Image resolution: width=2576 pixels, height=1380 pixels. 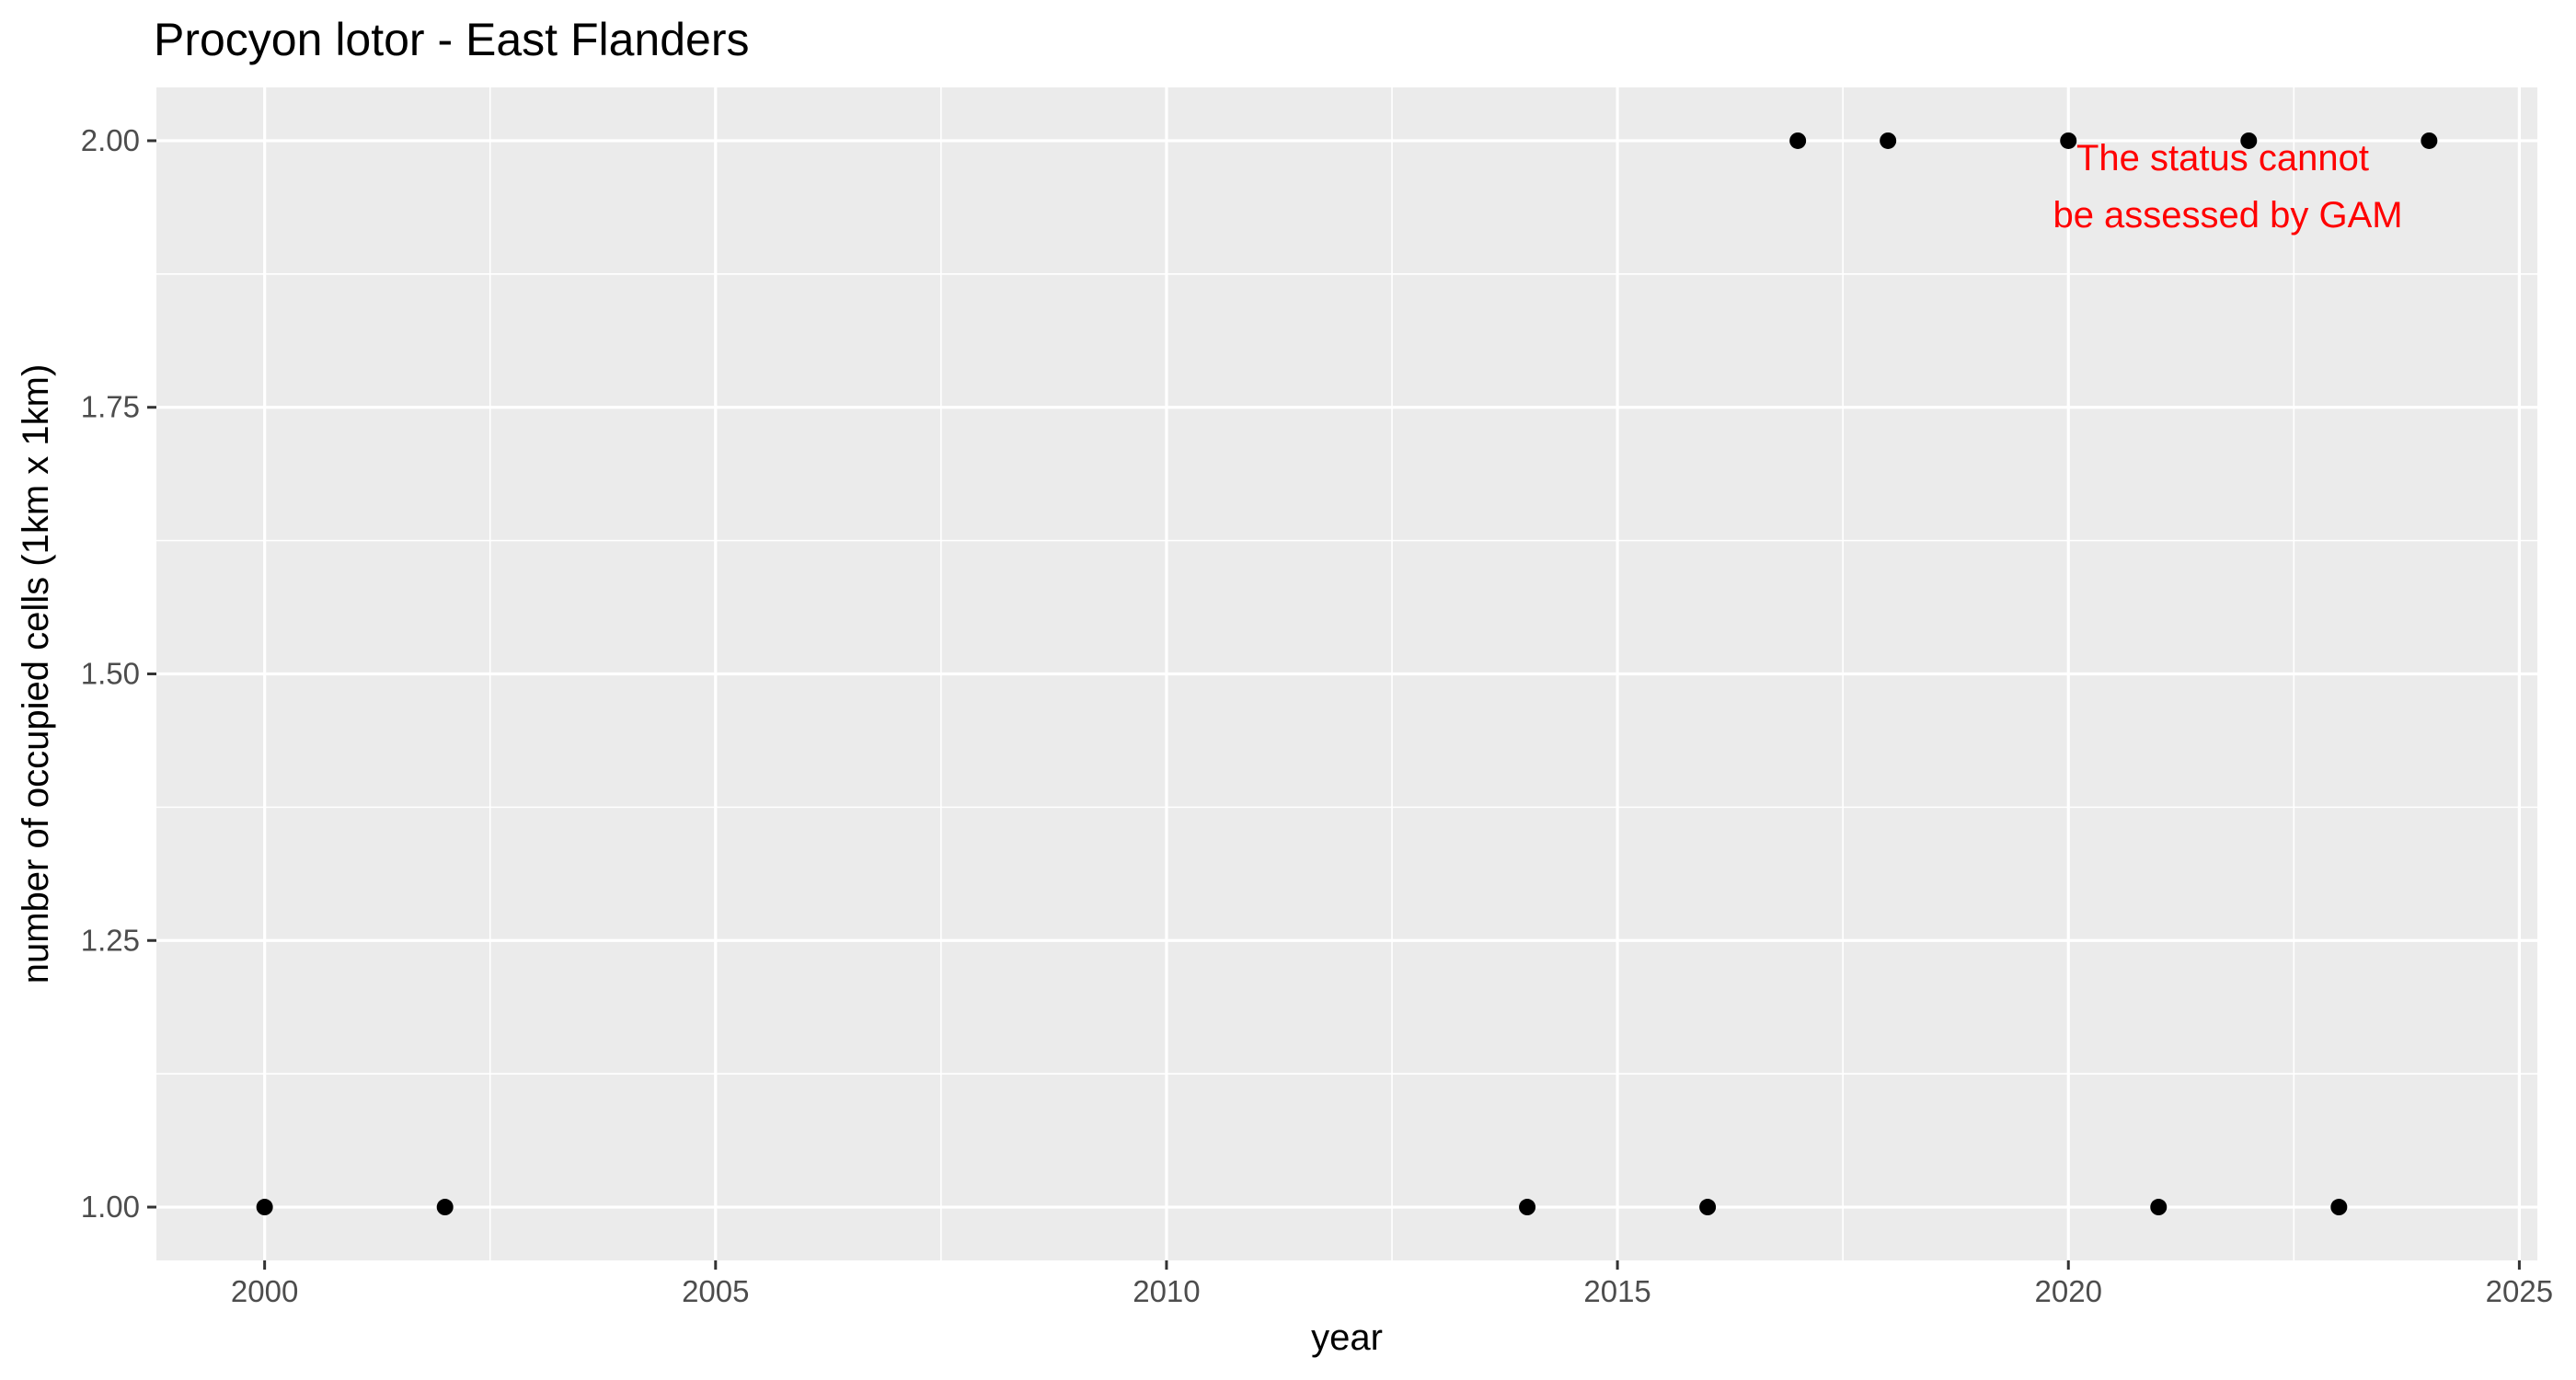 What do you see at coordinates (110, 407) in the screenshot?
I see `y-tick-label: 1.75` at bounding box center [110, 407].